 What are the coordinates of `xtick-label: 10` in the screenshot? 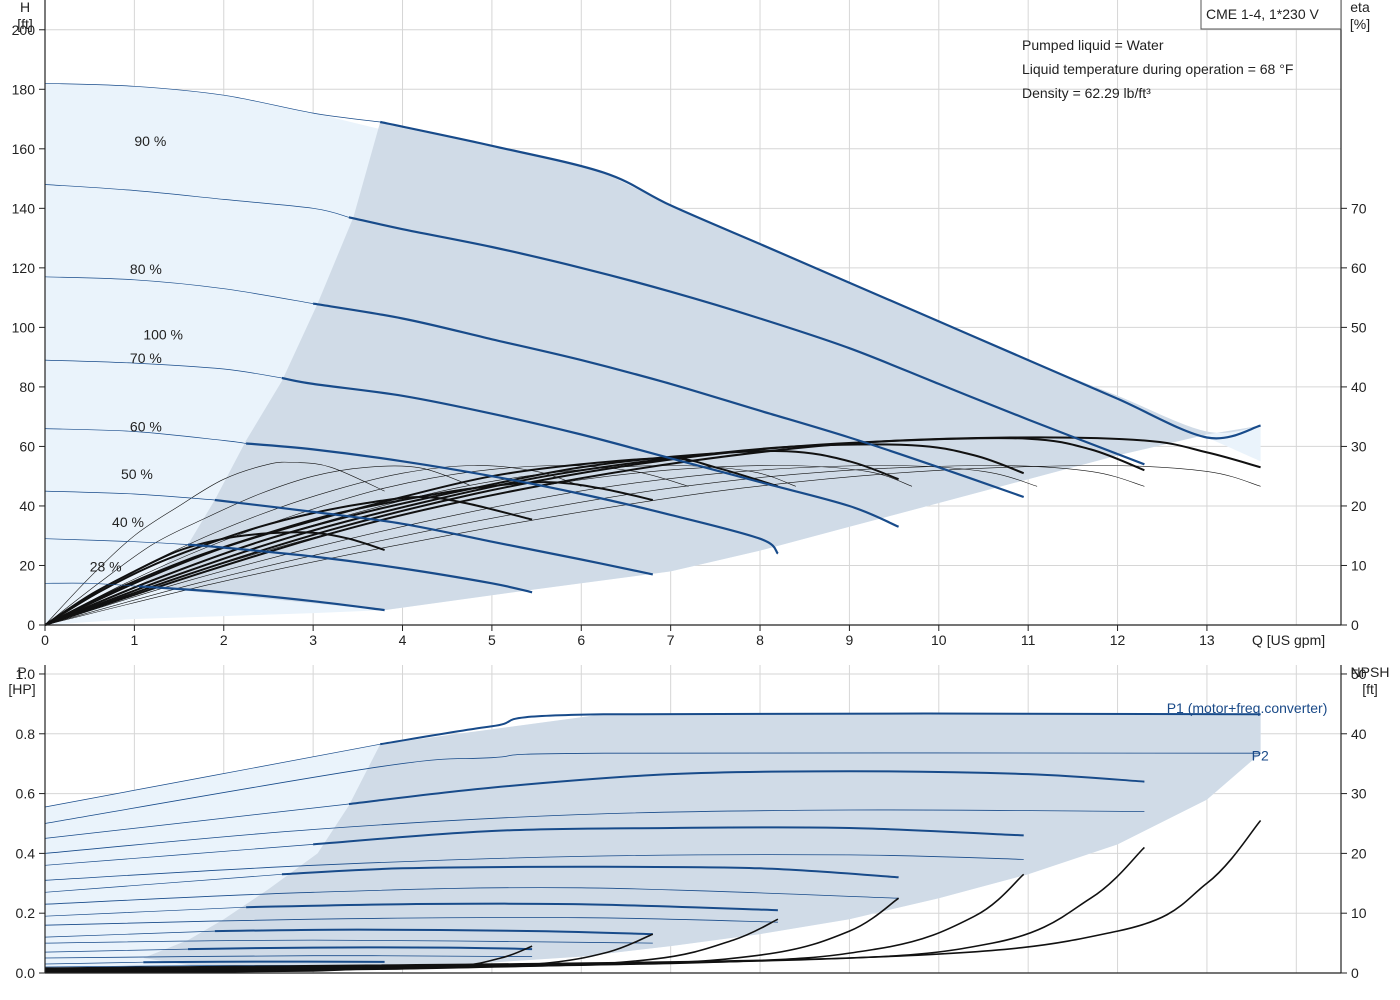 It's located at (939, 640).